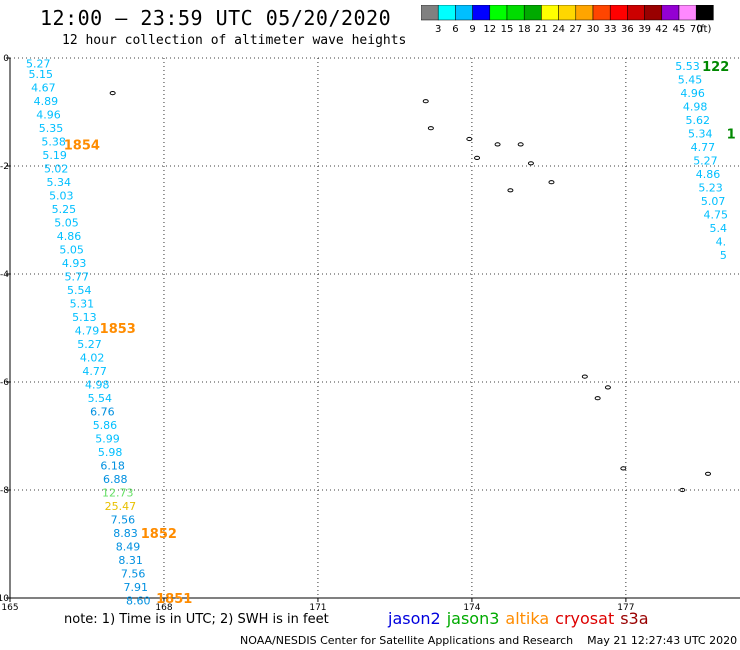 This screenshot has width=740, height=650. Describe the element at coordinates (82, 304) in the screenshot. I see `left-track-wave-height-label: 5.31` at that location.